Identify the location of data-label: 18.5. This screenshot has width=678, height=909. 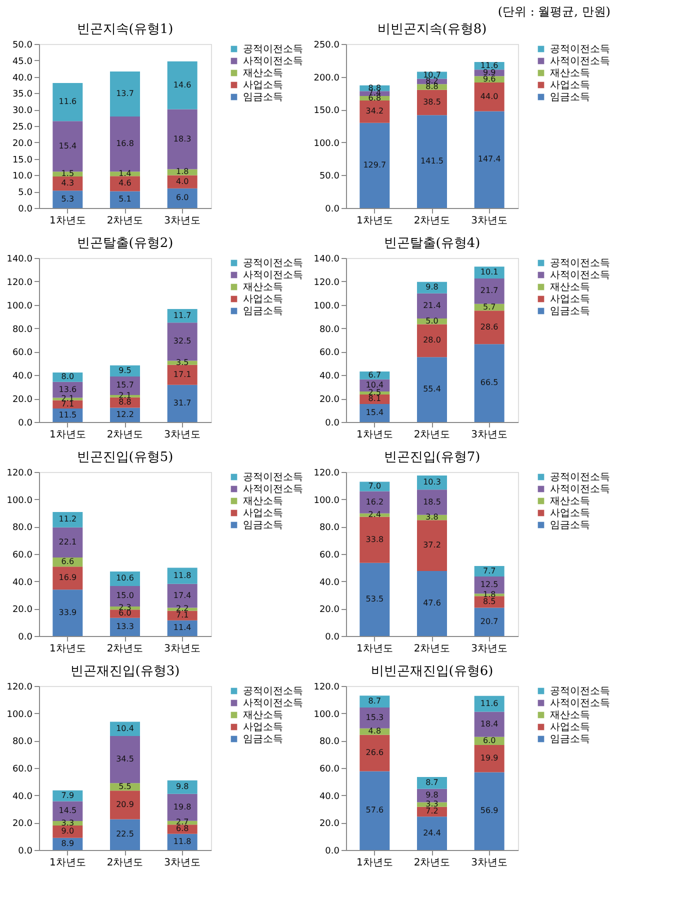
(432, 501).